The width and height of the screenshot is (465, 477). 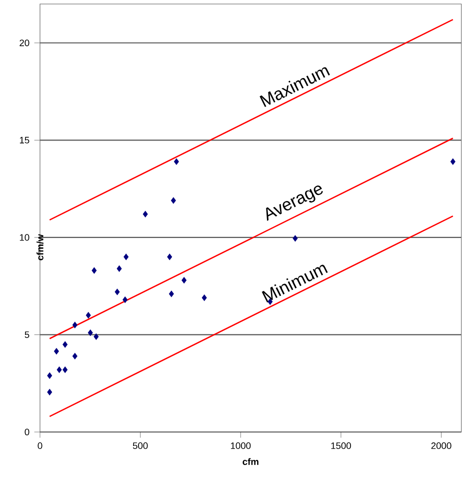 I want to click on x-tick-label: 500, so click(x=140, y=445).